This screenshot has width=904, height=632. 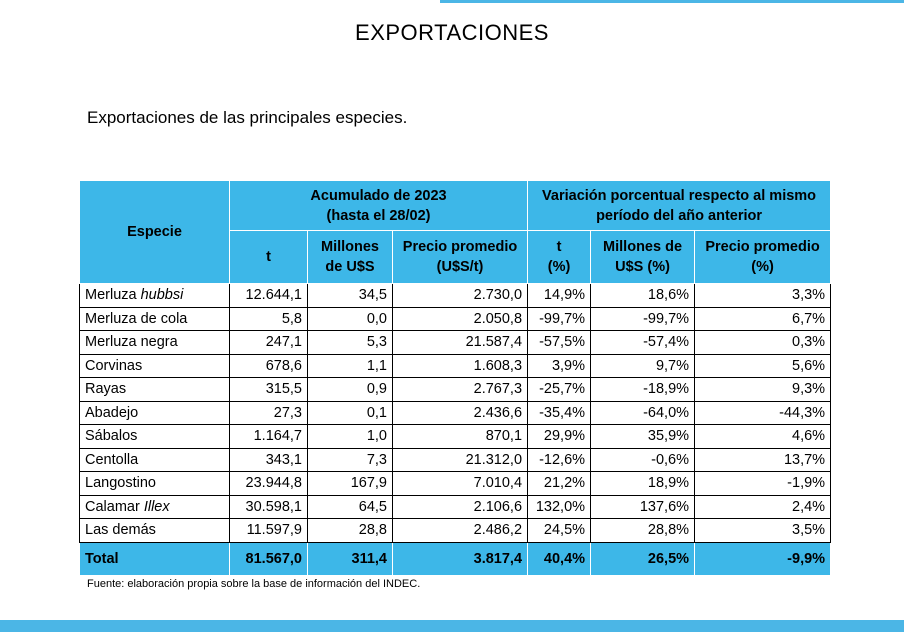 I want to click on cell-precio: 21.312,0, so click(x=460, y=459).